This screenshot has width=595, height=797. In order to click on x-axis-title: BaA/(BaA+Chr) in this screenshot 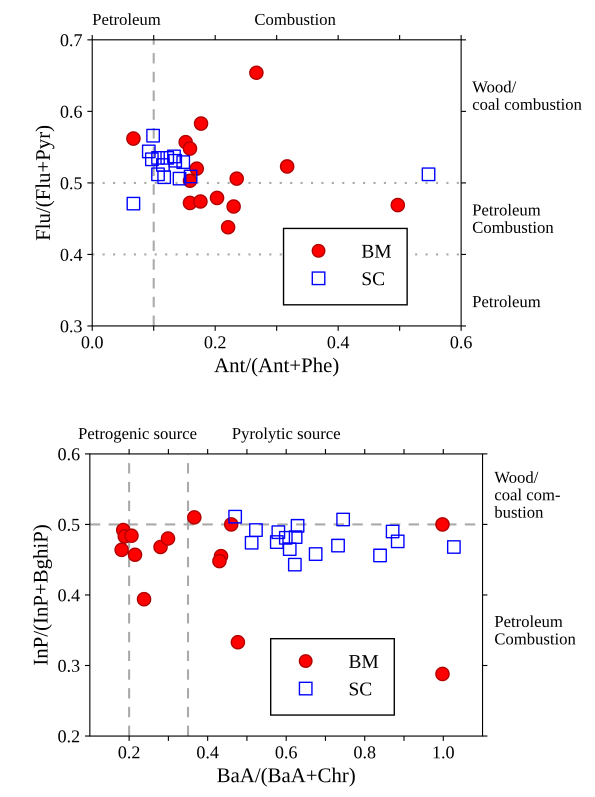, I will do `click(286, 777)`.